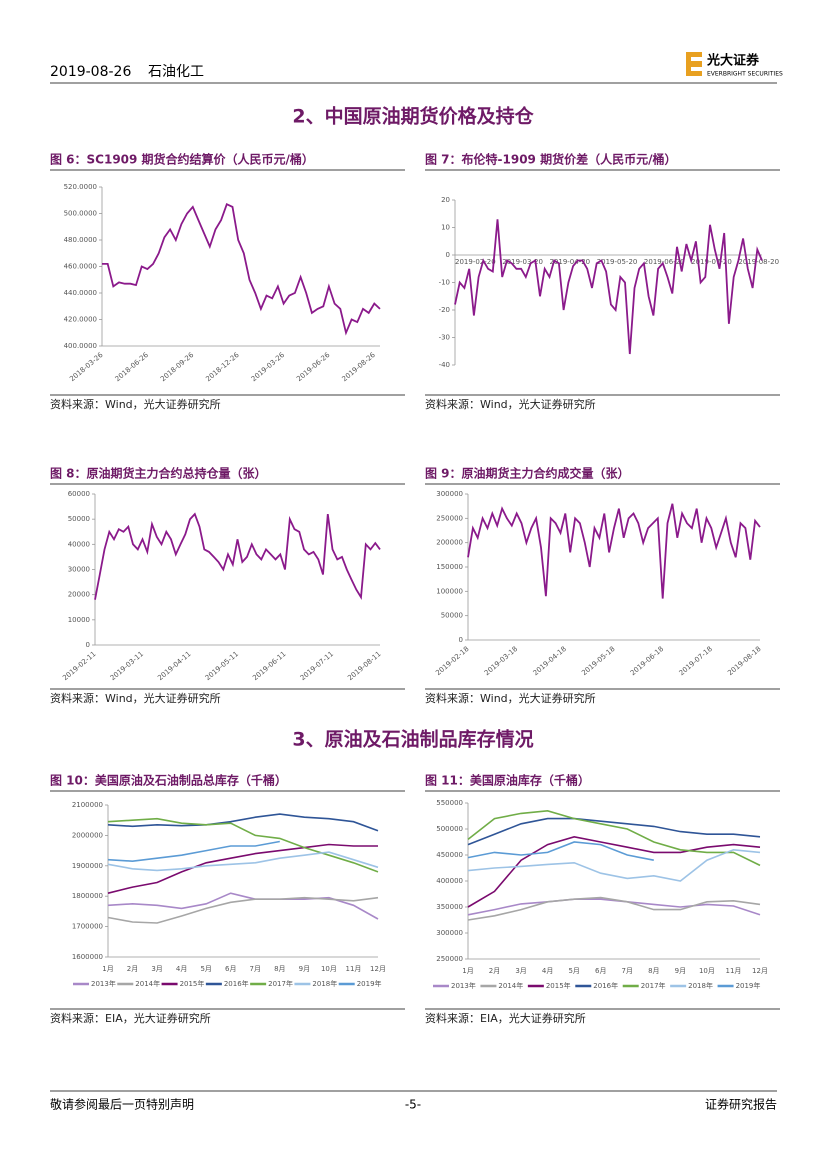 The image size is (827, 1169). I want to click on y-tick-label: 200000, so click(449, 543).